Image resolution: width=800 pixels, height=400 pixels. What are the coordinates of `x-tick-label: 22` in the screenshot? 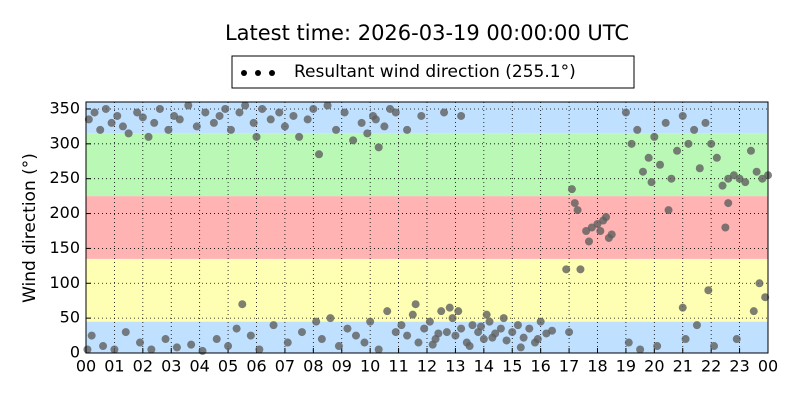 It's located at (711, 366).